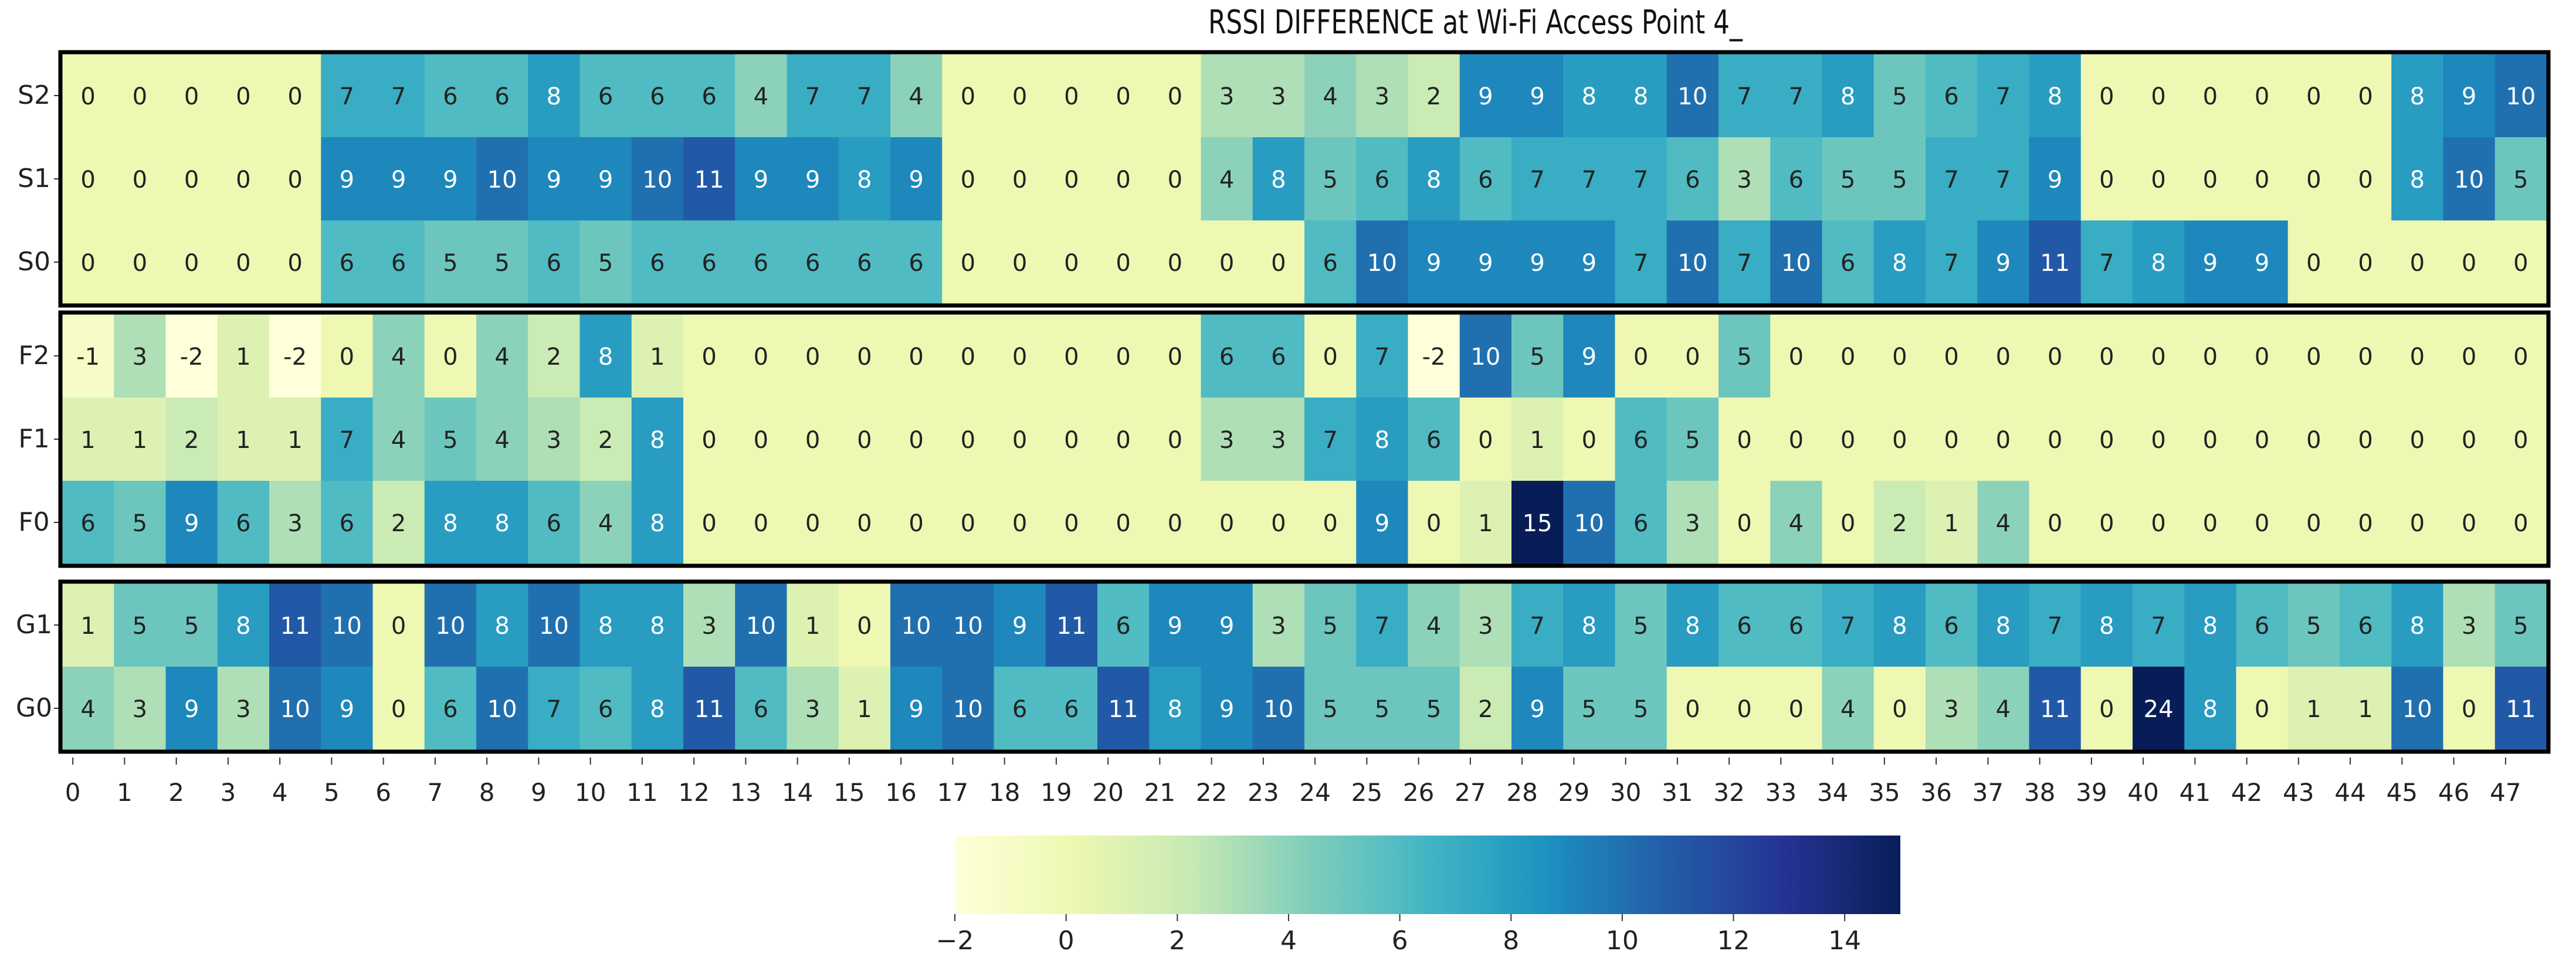 Image resolution: width=2576 pixels, height=961 pixels. I want to click on cell-value-label: 4, so click(1434, 626).